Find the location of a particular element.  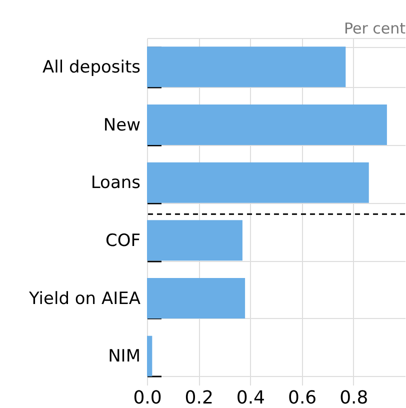

y-tick-label: New is located at coordinates (122, 125).